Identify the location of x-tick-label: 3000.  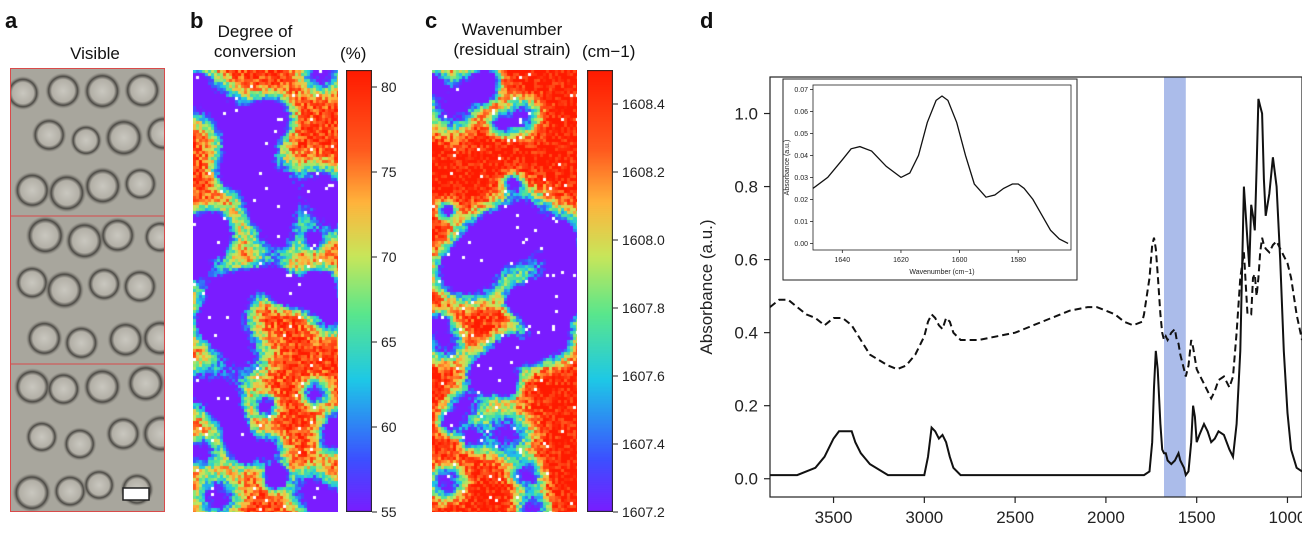
(924, 517).